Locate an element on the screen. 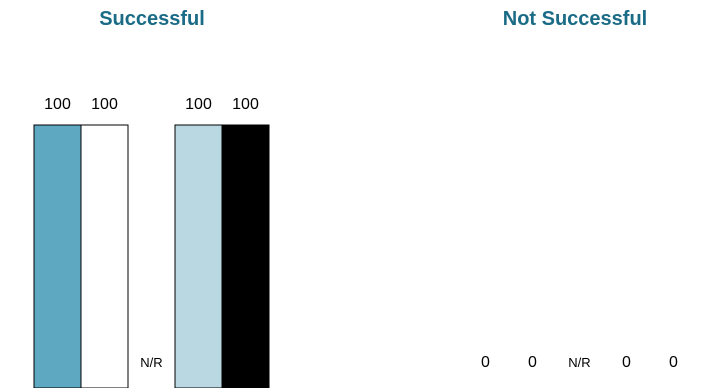 The height and width of the screenshot is (388, 706). data-label-not-successful-0: 0 is located at coordinates (485, 362).